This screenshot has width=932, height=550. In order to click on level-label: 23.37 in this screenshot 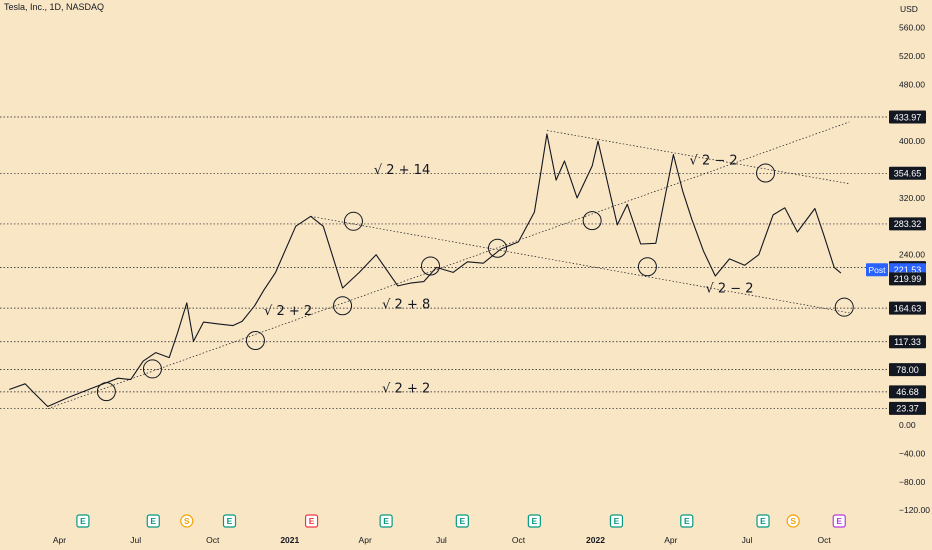, I will do `click(907, 409)`.